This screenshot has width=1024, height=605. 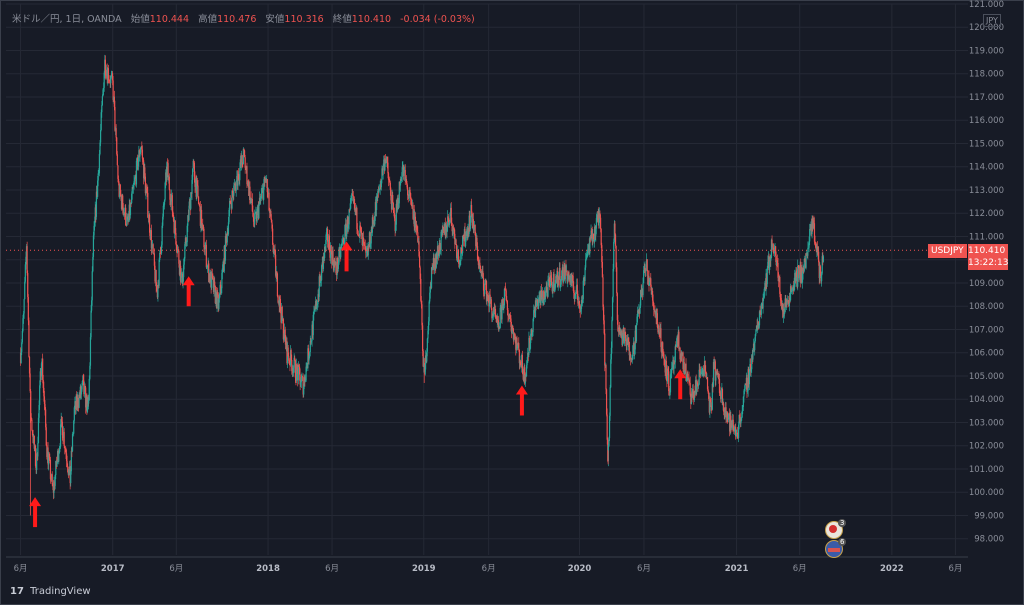 What do you see at coordinates (989, 540) in the screenshot?
I see `y-tick-label: 98.000` at bounding box center [989, 540].